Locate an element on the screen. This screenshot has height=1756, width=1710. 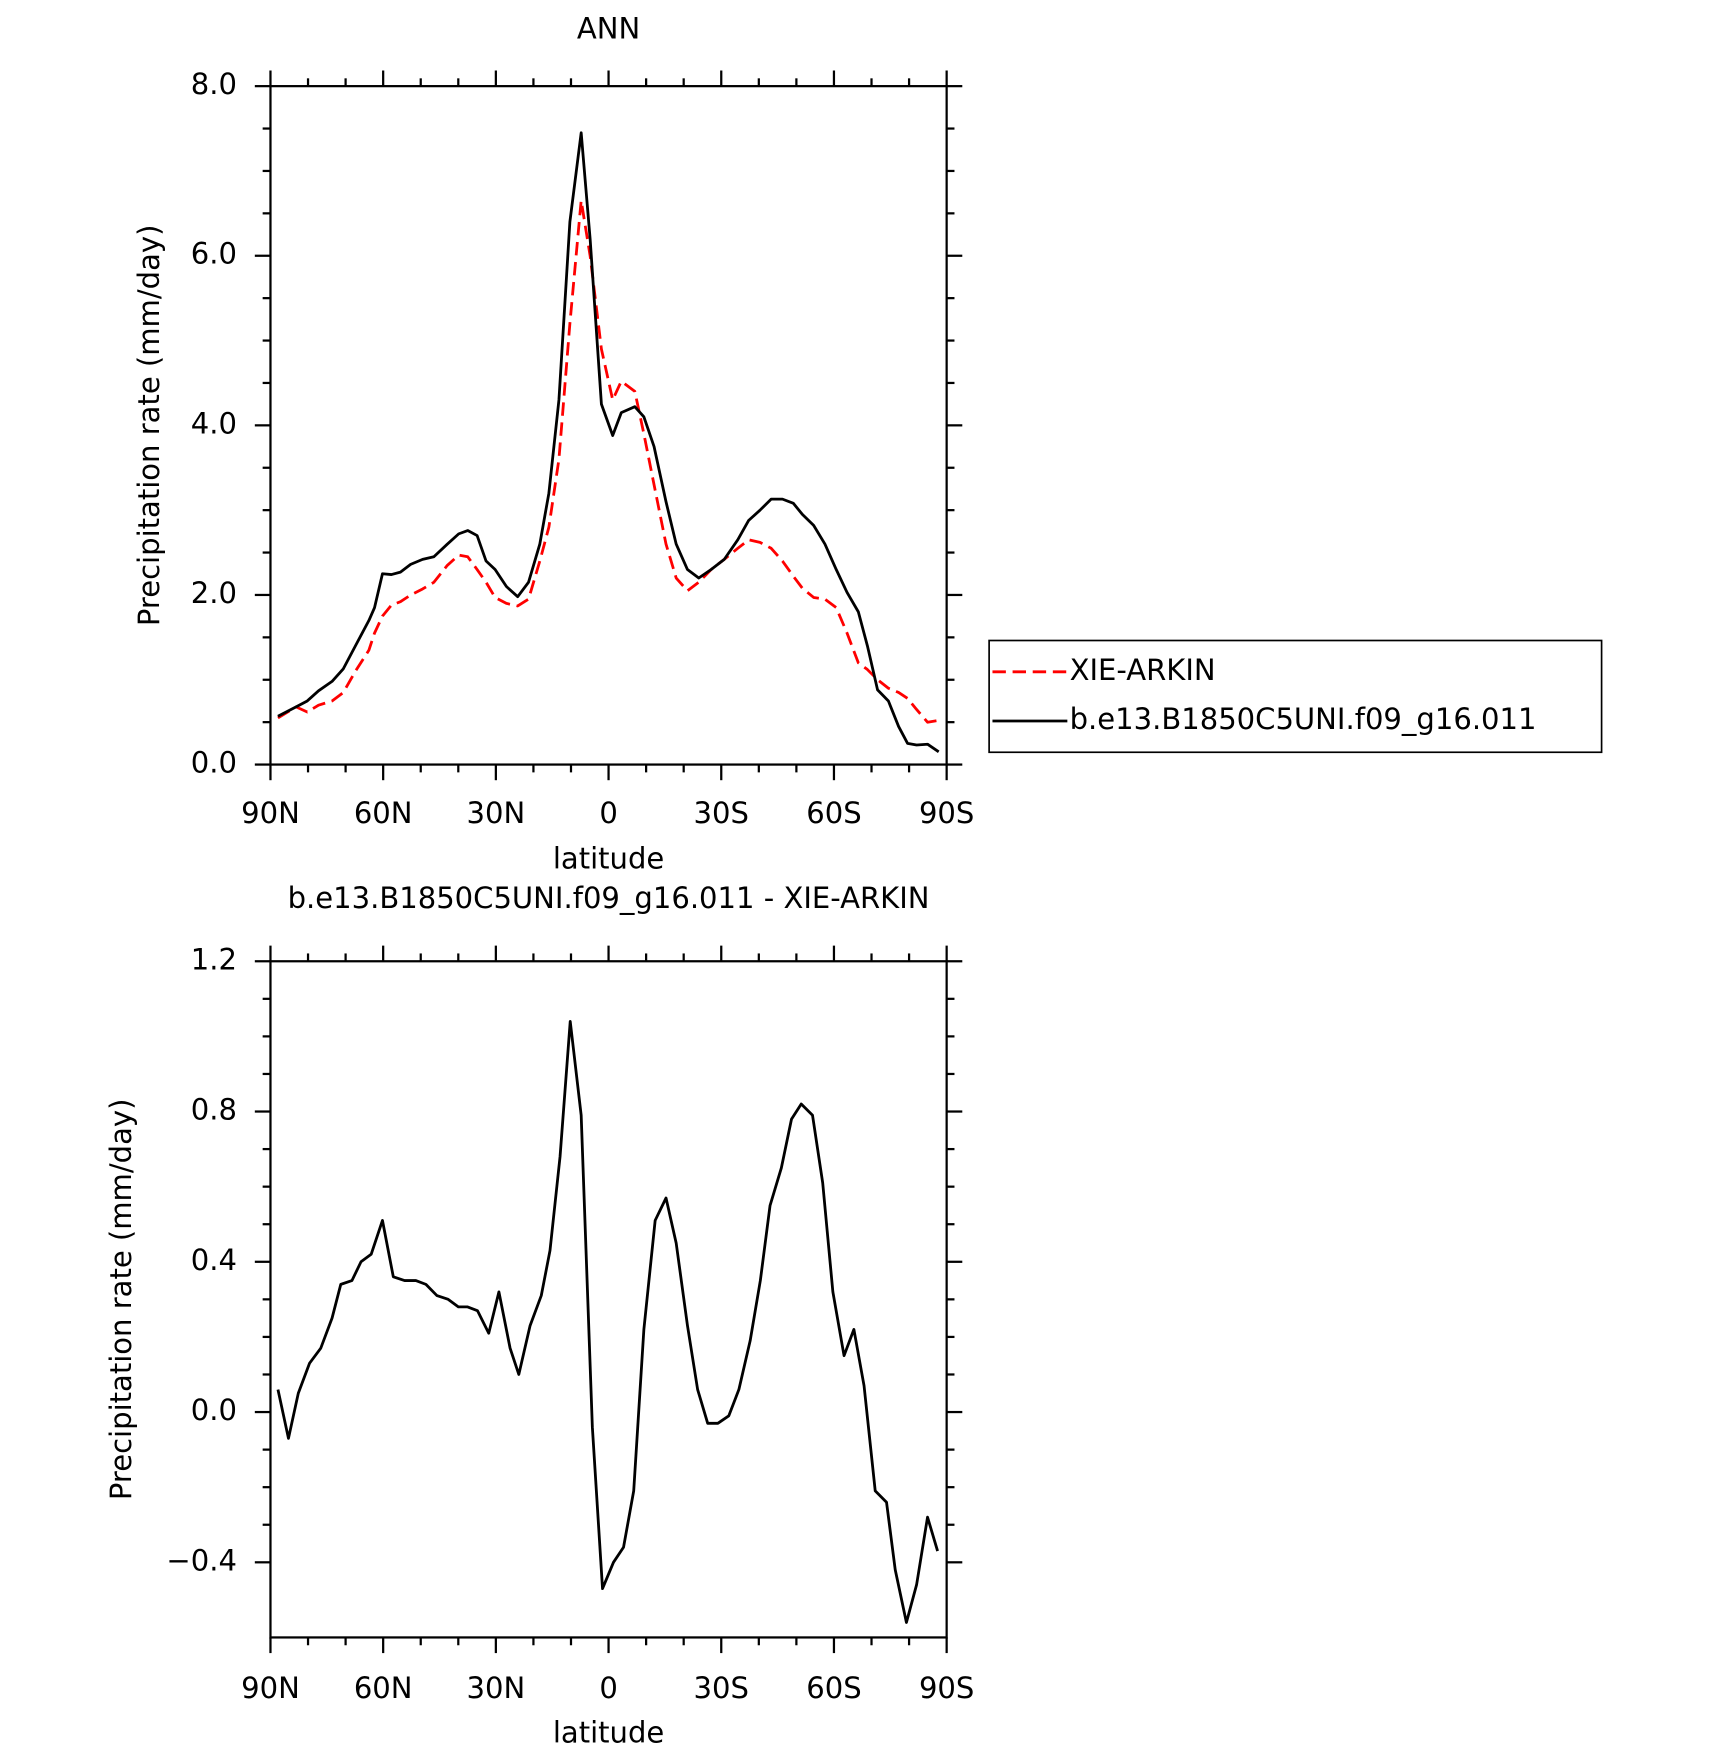
y-tick-label: 0.4 is located at coordinates (214, 1260).